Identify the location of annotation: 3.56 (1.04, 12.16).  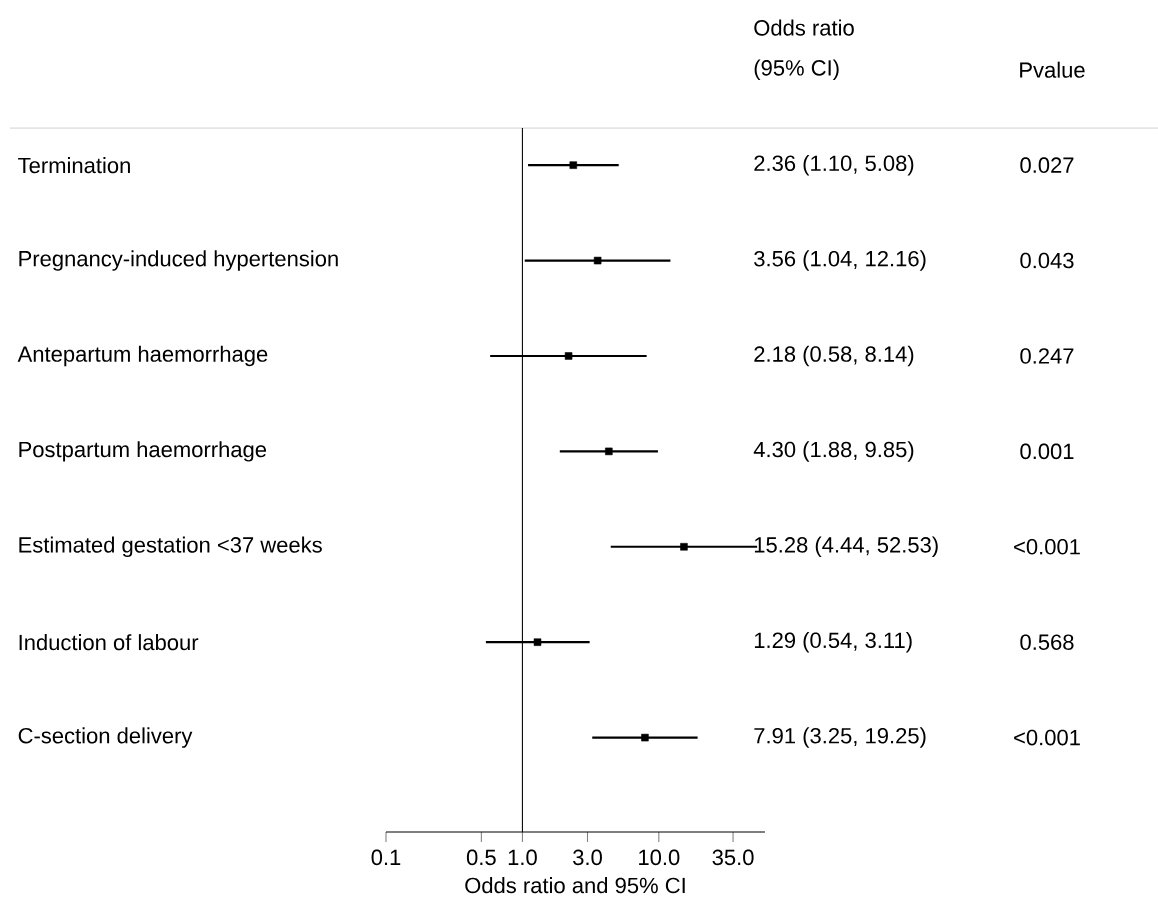
(840, 260).